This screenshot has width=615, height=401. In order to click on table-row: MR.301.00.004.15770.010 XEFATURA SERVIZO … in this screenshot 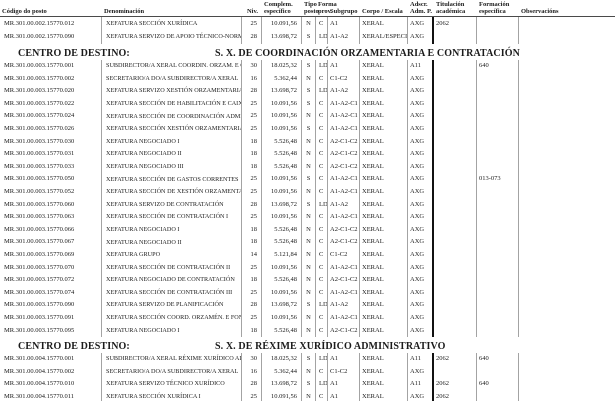, I will do `click(307, 384)`.